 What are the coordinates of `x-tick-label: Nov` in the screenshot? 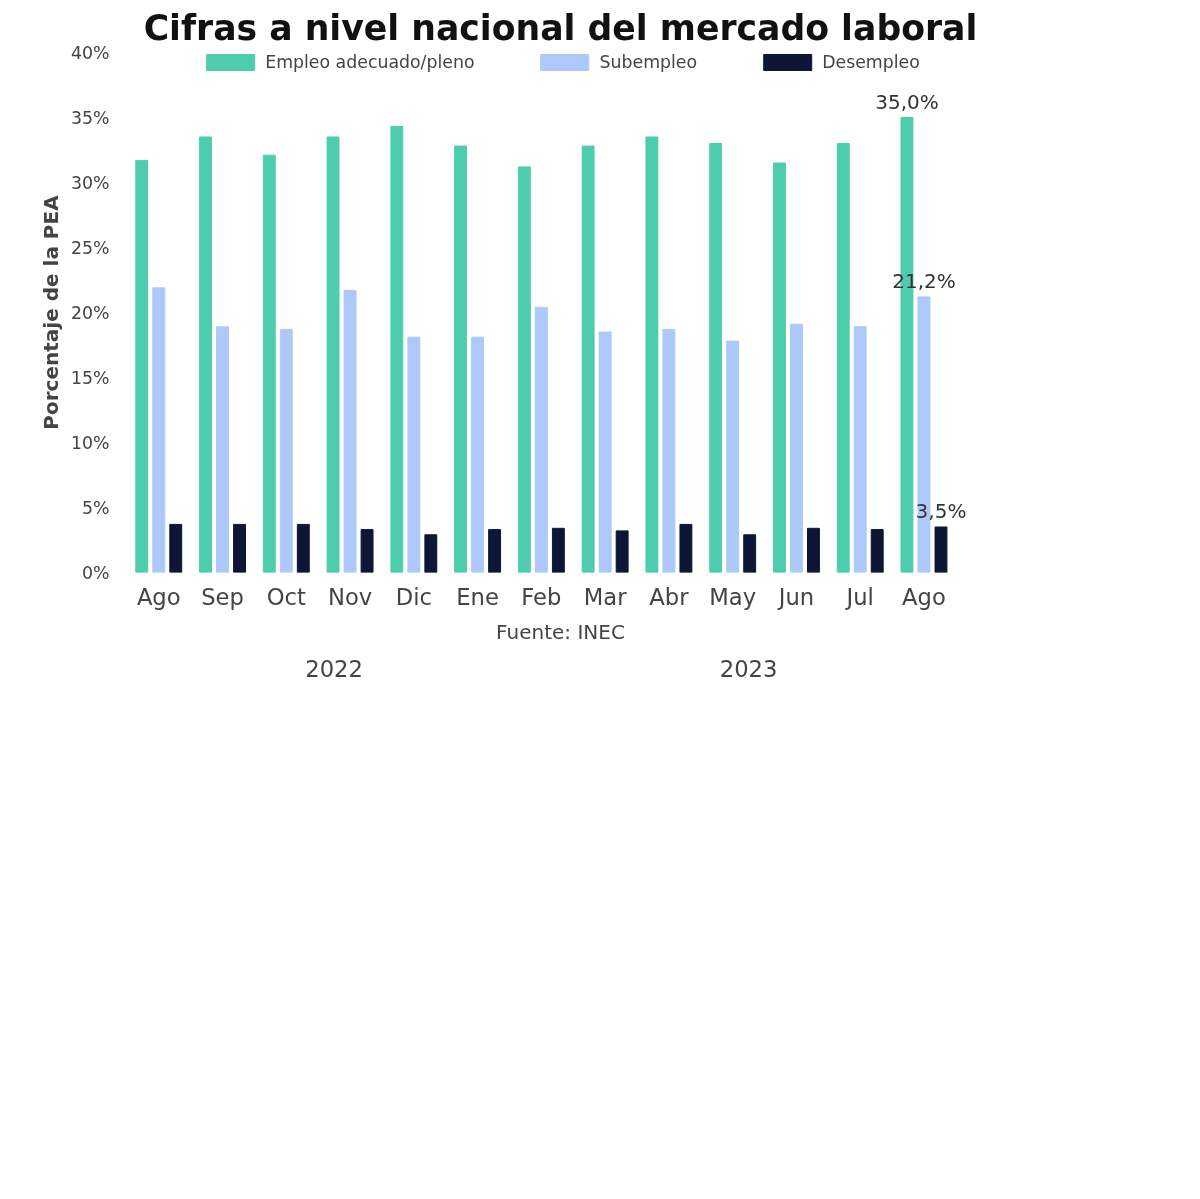 It's located at (350, 596).